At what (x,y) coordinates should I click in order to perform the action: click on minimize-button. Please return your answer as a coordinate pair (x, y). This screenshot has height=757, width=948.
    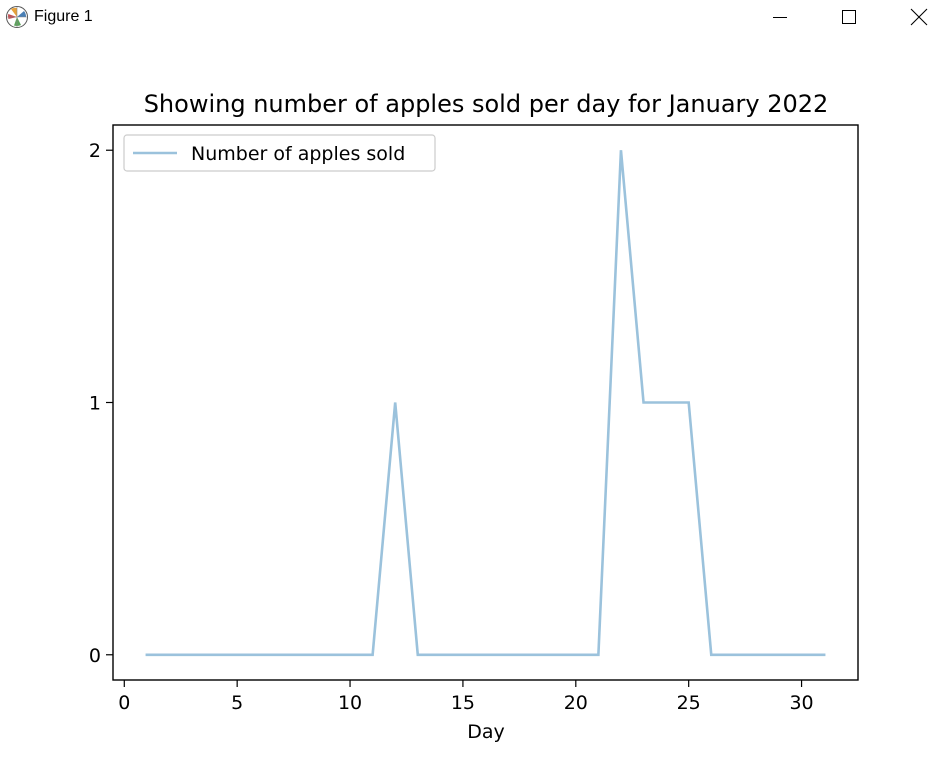
    Looking at the image, I should click on (780, 17).